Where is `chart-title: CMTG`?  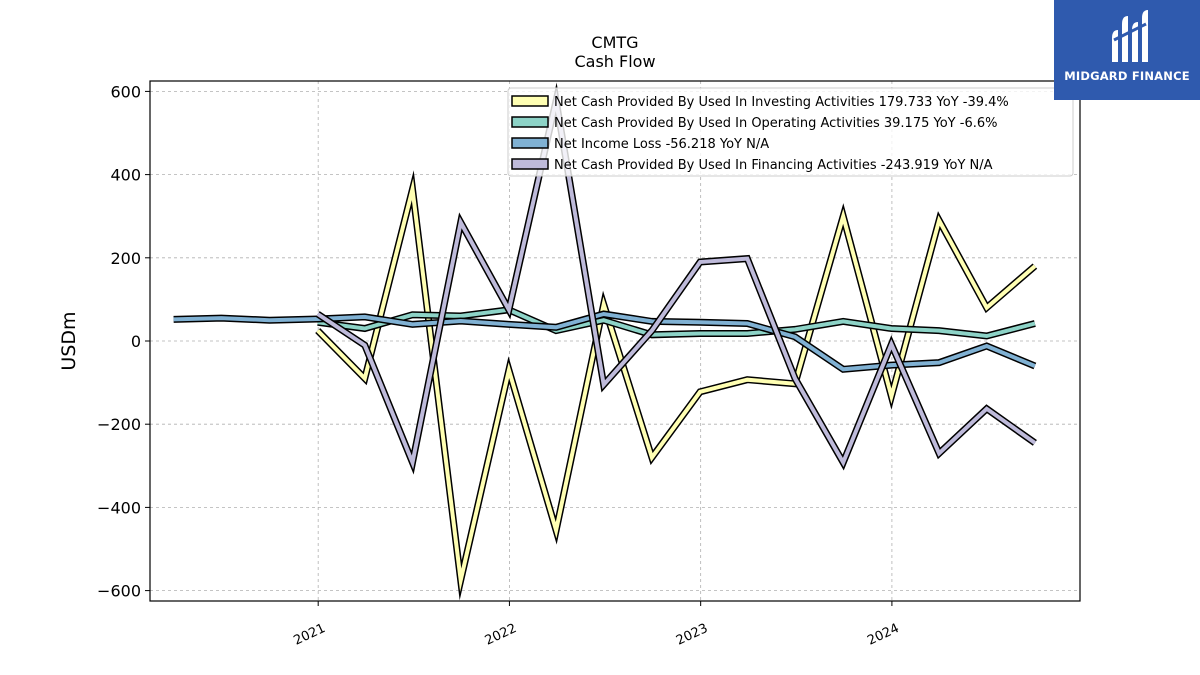
chart-title: CMTG is located at coordinates (614, 42).